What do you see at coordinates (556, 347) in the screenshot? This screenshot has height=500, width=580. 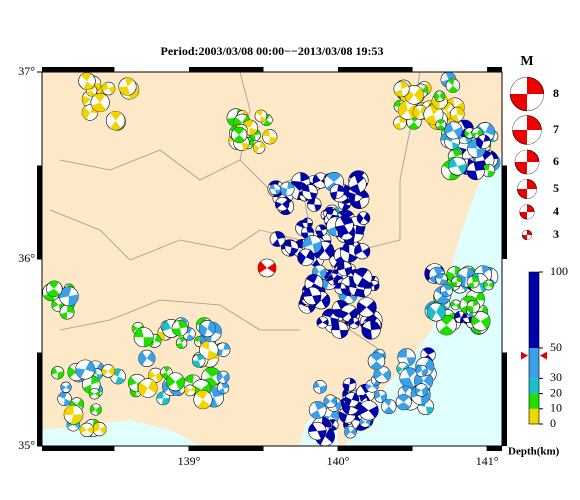 I see `depth-tick-label: 50` at bounding box center [556, 347].